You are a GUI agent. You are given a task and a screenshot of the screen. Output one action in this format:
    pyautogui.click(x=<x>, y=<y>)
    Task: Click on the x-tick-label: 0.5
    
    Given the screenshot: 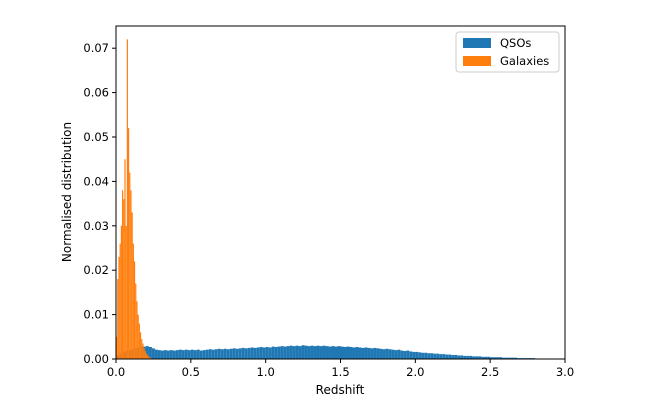 What is the action you would take?
    pyautogui.click(x=191, y=372)
    